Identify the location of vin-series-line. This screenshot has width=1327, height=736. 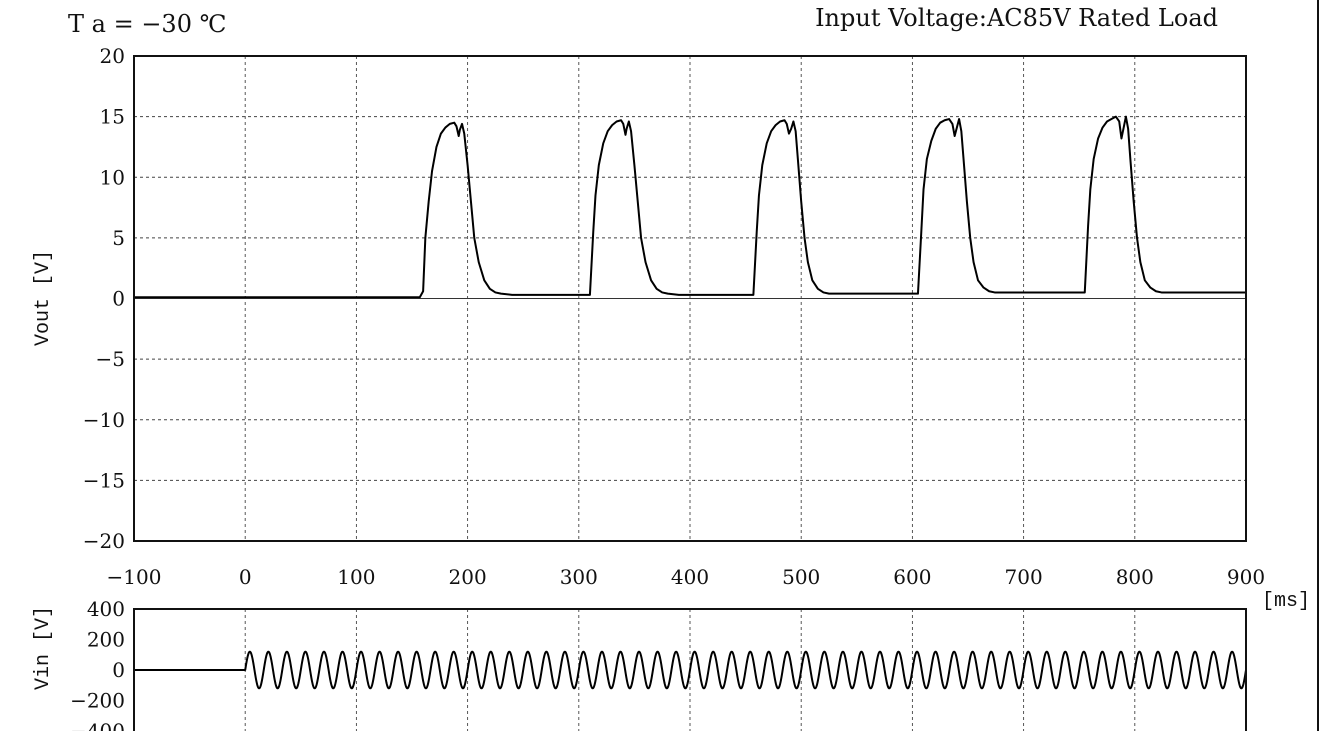
(690, 670).